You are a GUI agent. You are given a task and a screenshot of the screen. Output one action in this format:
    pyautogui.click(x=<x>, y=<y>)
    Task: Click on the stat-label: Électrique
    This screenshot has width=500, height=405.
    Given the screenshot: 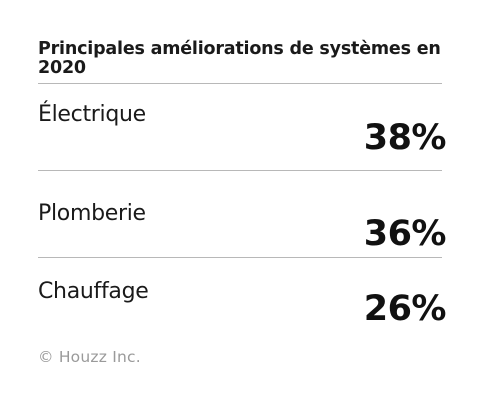 What is the action you would take?
    pyautogui.click(x=92, y=114)
    